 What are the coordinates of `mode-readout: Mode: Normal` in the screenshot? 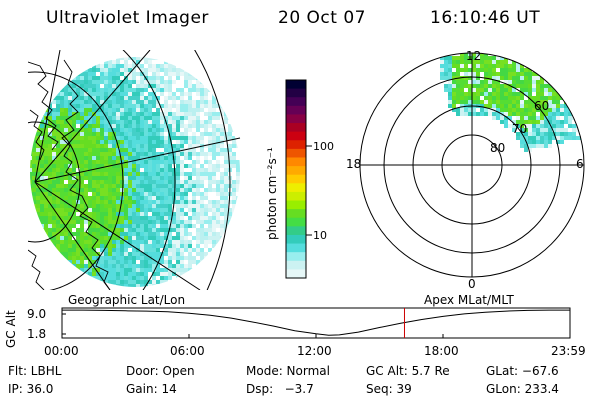 It's located at (288, 371).